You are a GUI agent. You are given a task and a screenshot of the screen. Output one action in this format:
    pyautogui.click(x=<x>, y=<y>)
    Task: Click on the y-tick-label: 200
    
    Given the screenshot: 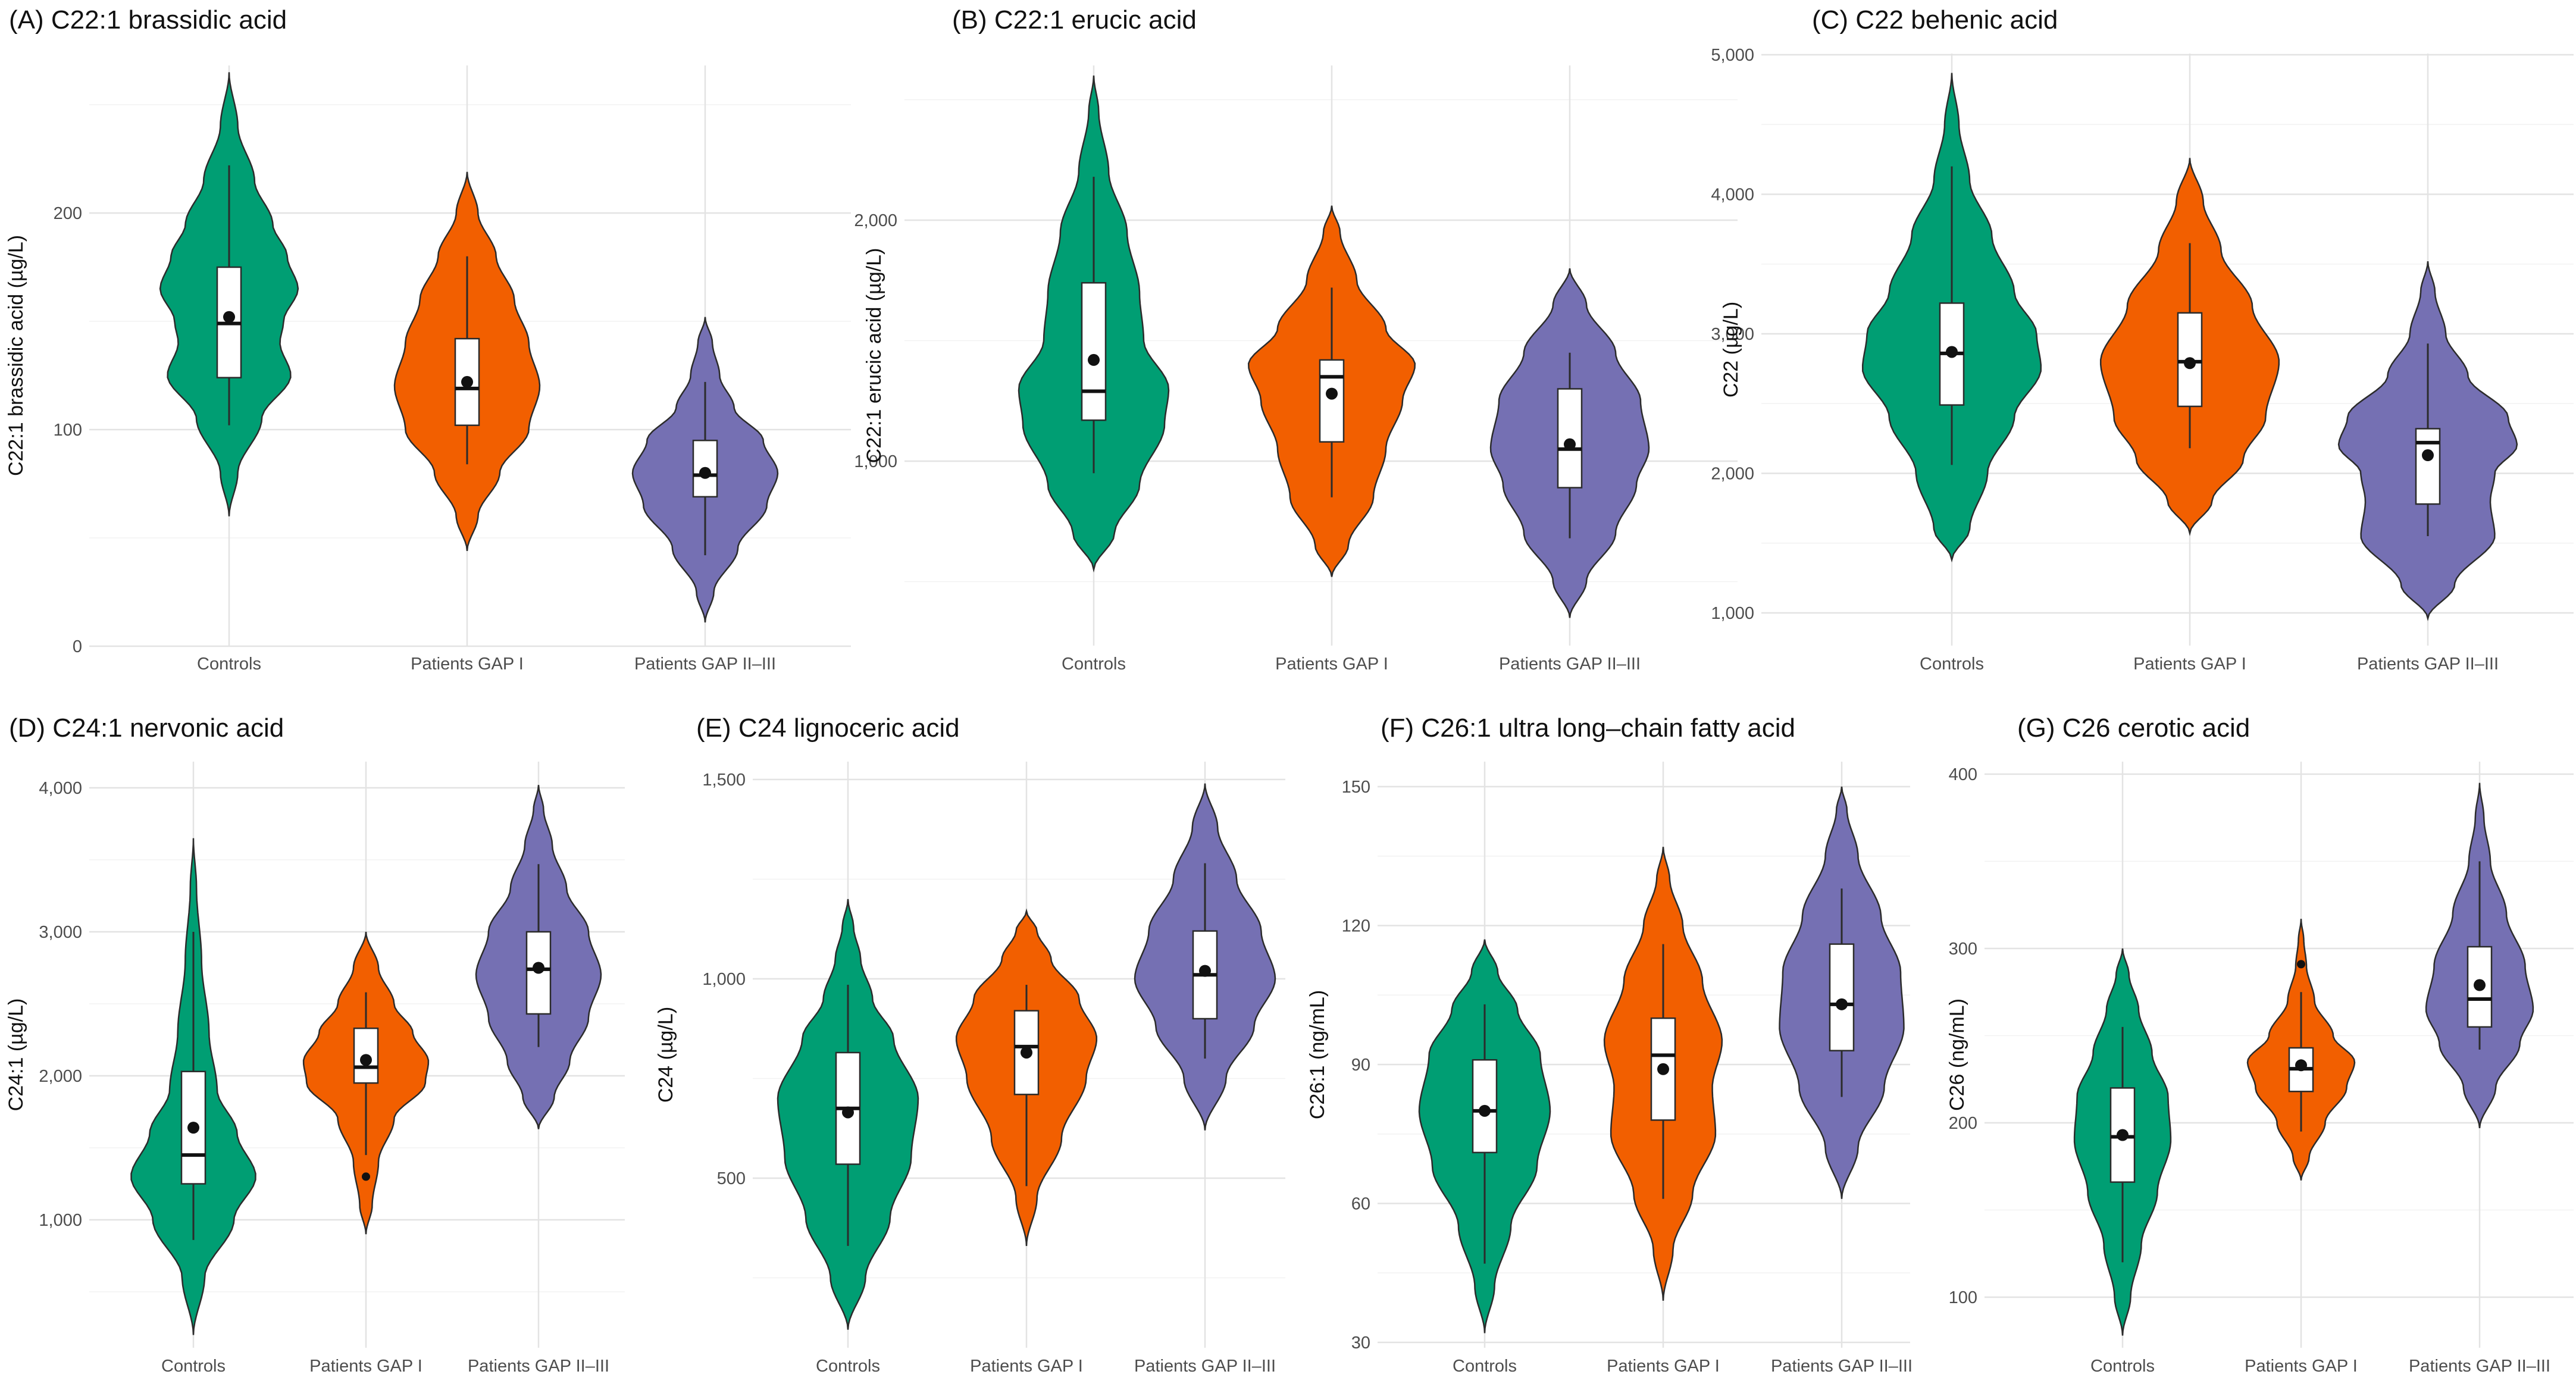 What is the action you would take?
    pyautogui.click(x=68, y=213)
    